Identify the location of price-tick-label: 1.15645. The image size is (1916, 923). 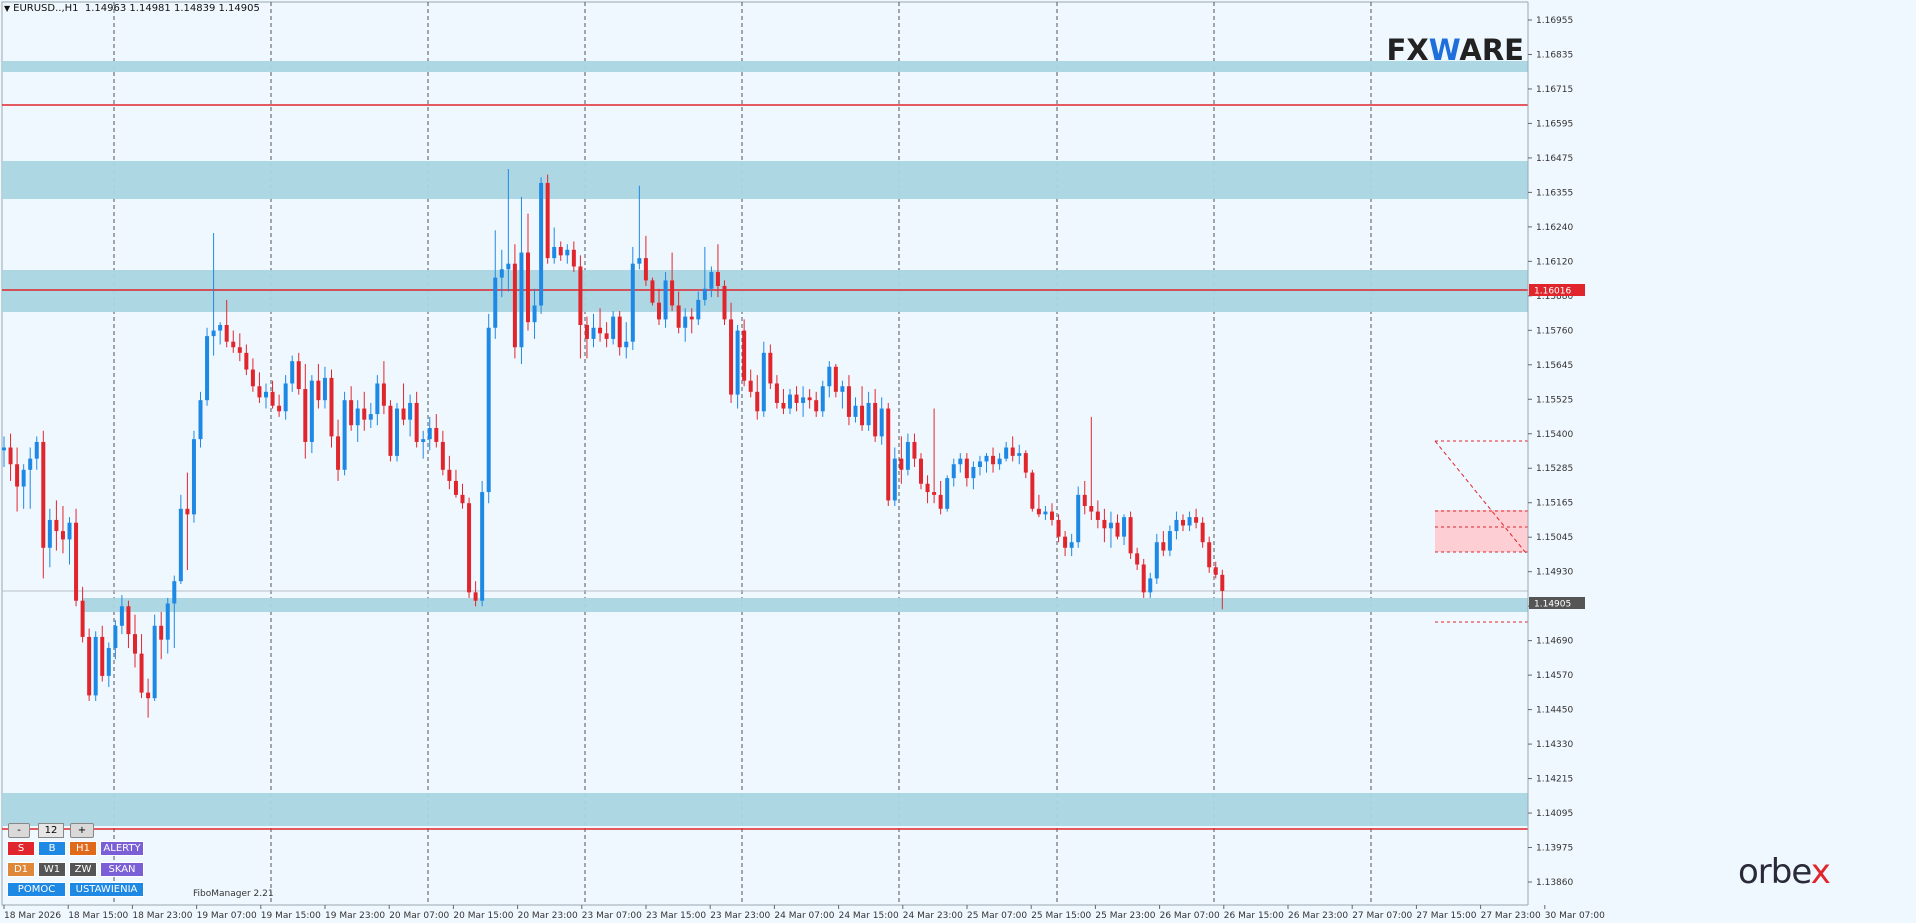
(1554, 366).